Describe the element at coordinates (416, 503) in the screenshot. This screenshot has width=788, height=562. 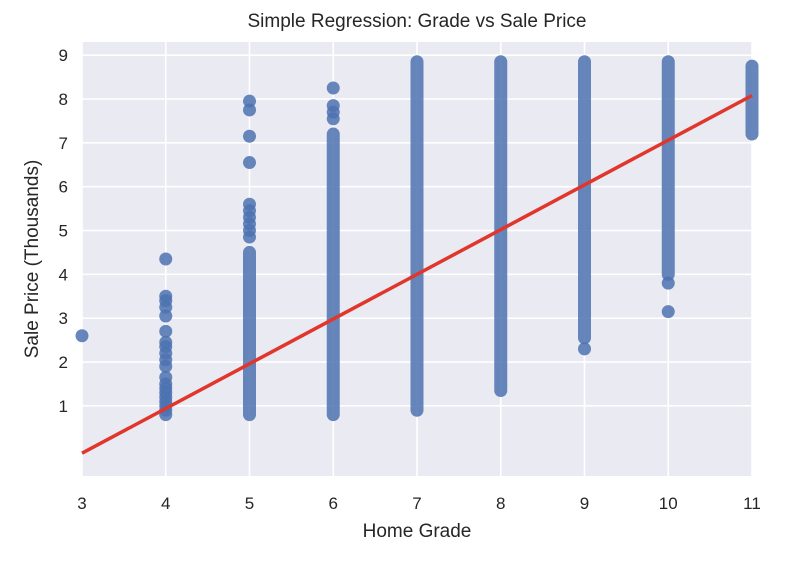
I see `x-tick-label: 7` at that location.